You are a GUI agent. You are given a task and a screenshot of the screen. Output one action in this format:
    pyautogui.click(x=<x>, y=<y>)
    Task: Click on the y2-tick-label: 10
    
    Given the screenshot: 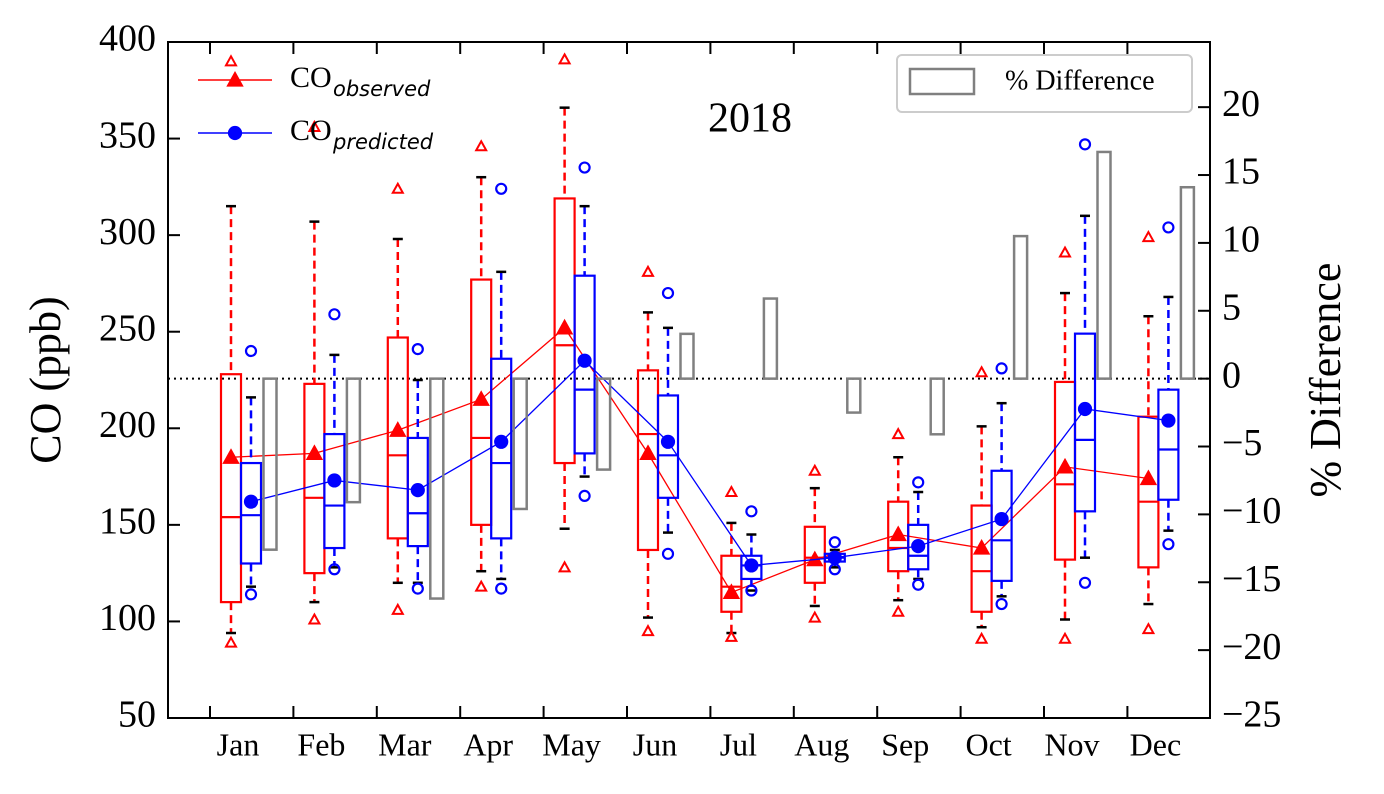 What is the action you would take?
    pyautogui.click(x=1241, y=240)
    